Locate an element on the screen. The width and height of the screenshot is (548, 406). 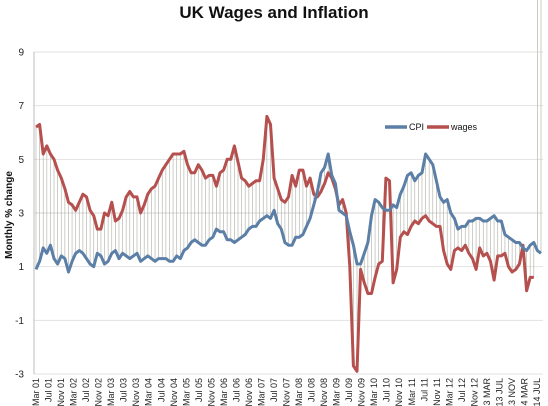
x-tick-label: Nov 01 is located at coordinates (61, 392).